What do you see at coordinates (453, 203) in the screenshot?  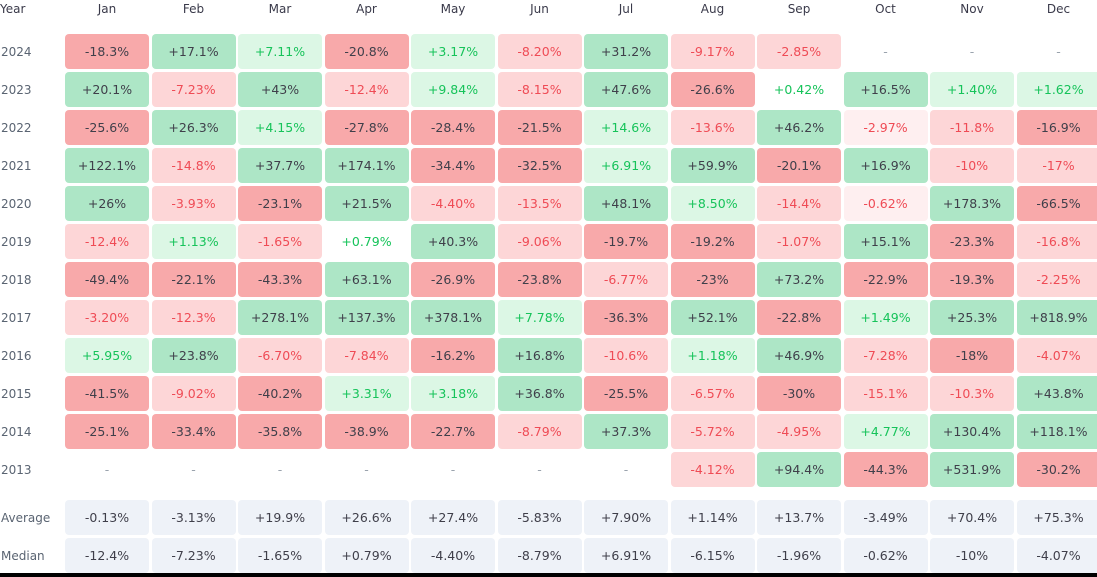 I see `return-cell: -4.40%` at bounding box center [453, 203].